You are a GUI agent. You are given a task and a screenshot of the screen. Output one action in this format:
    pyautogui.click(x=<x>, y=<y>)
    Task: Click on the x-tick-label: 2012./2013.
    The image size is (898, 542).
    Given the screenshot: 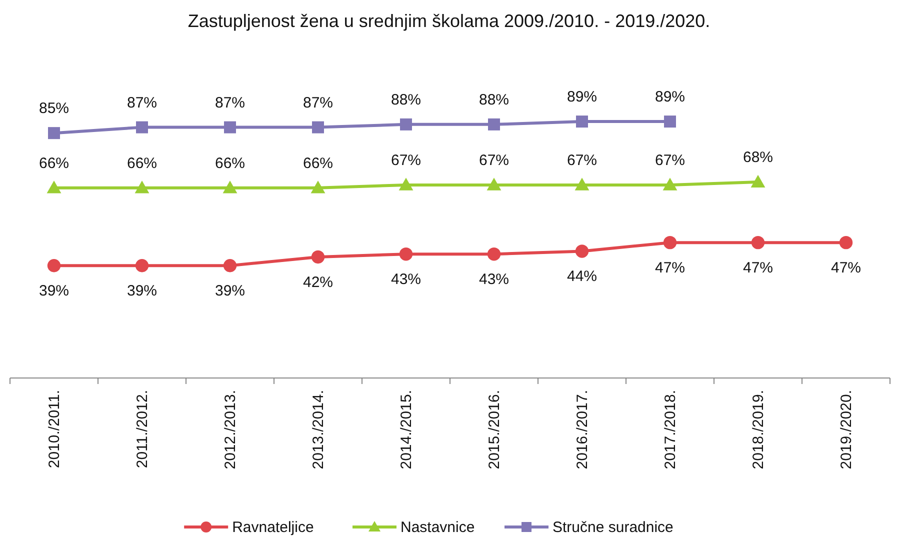 What is the action you would take?
    pyautogui.click(x=230, y=430)
    